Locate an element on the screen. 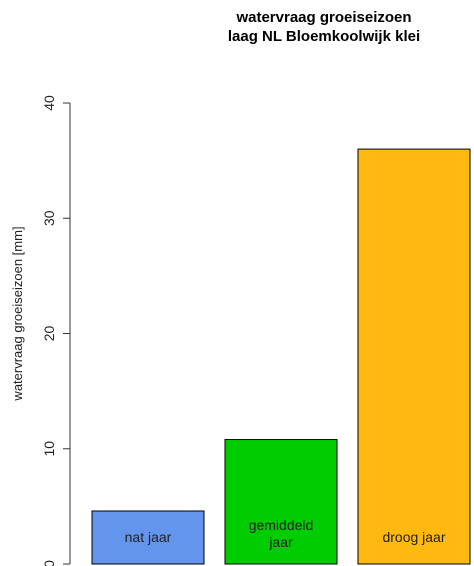 Image resolution: width=474 pixels, height=566 pixels. y-axis-ticks: 0 10 20 30 40 is located at coordinates (55, 330).